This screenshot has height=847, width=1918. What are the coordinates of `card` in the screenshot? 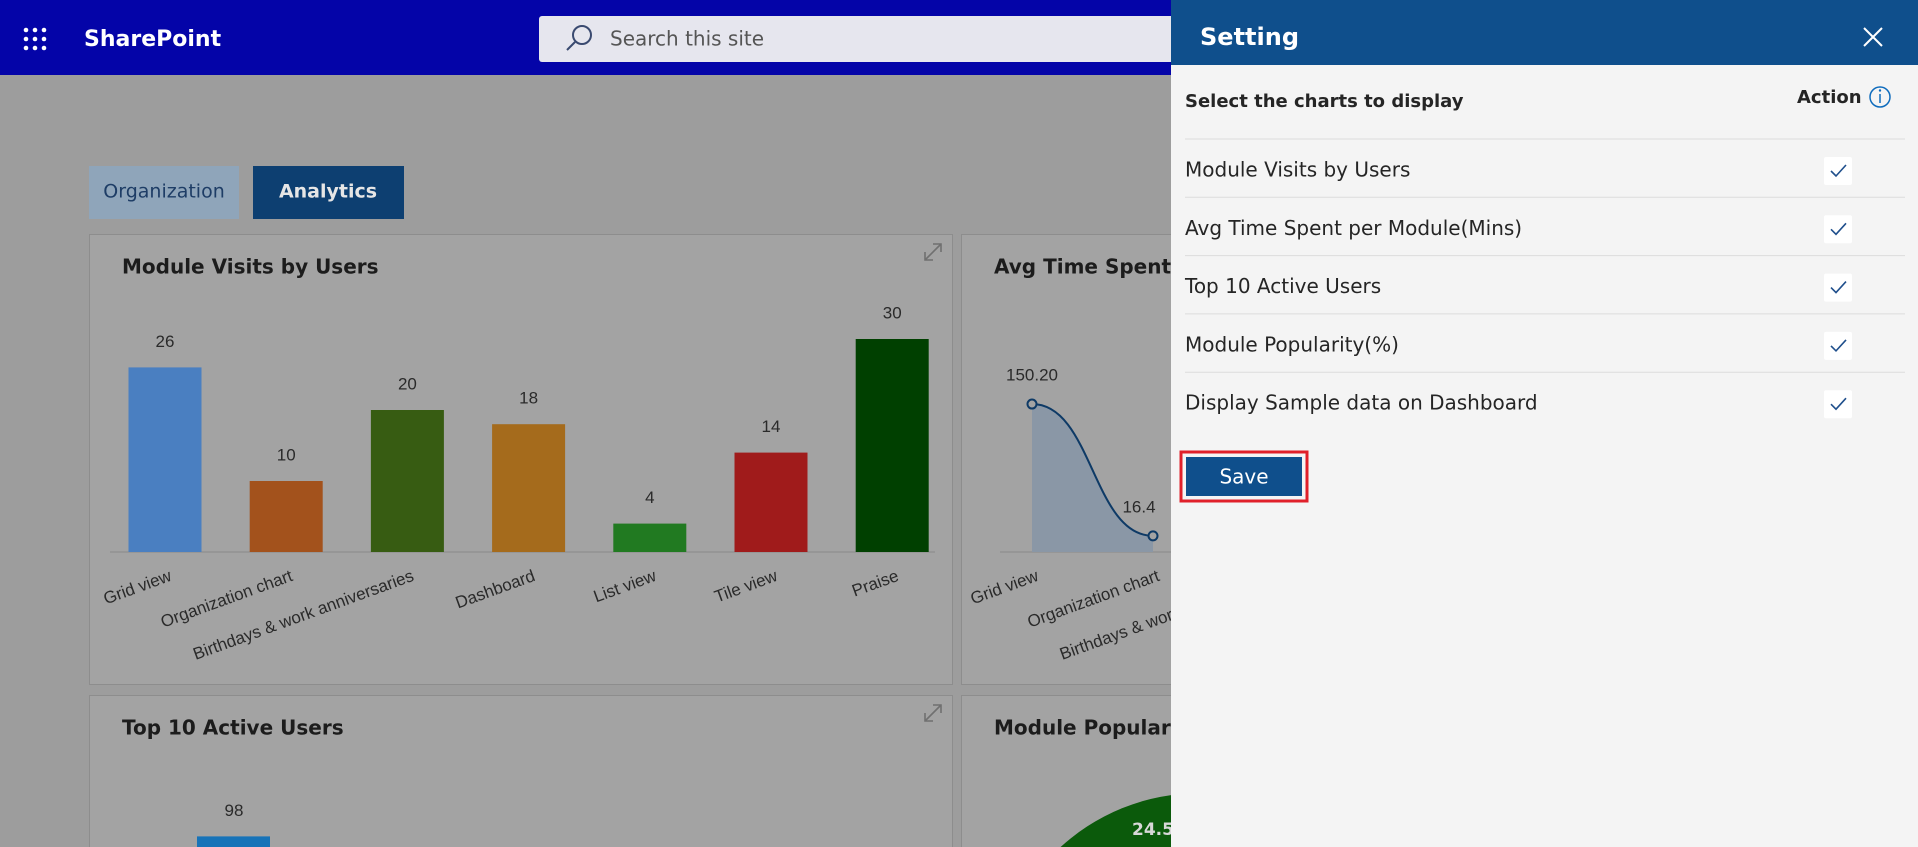 It's located at (521, 771).